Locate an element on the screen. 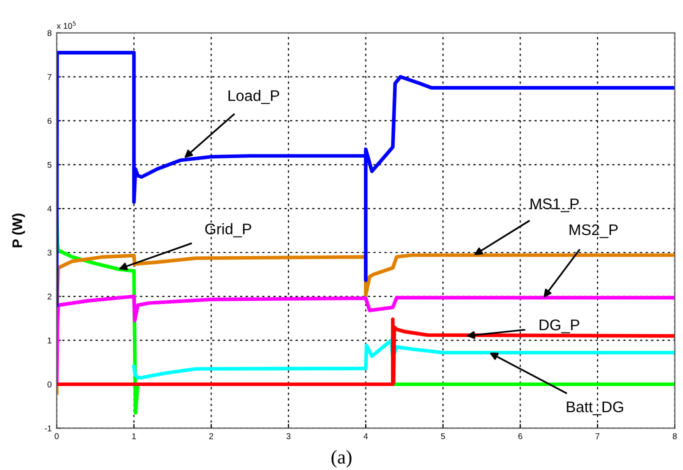 Image resolution: width=683 pixels, height=470 pixels. y-tick-label: 5 is located at coordinates (50, 165).